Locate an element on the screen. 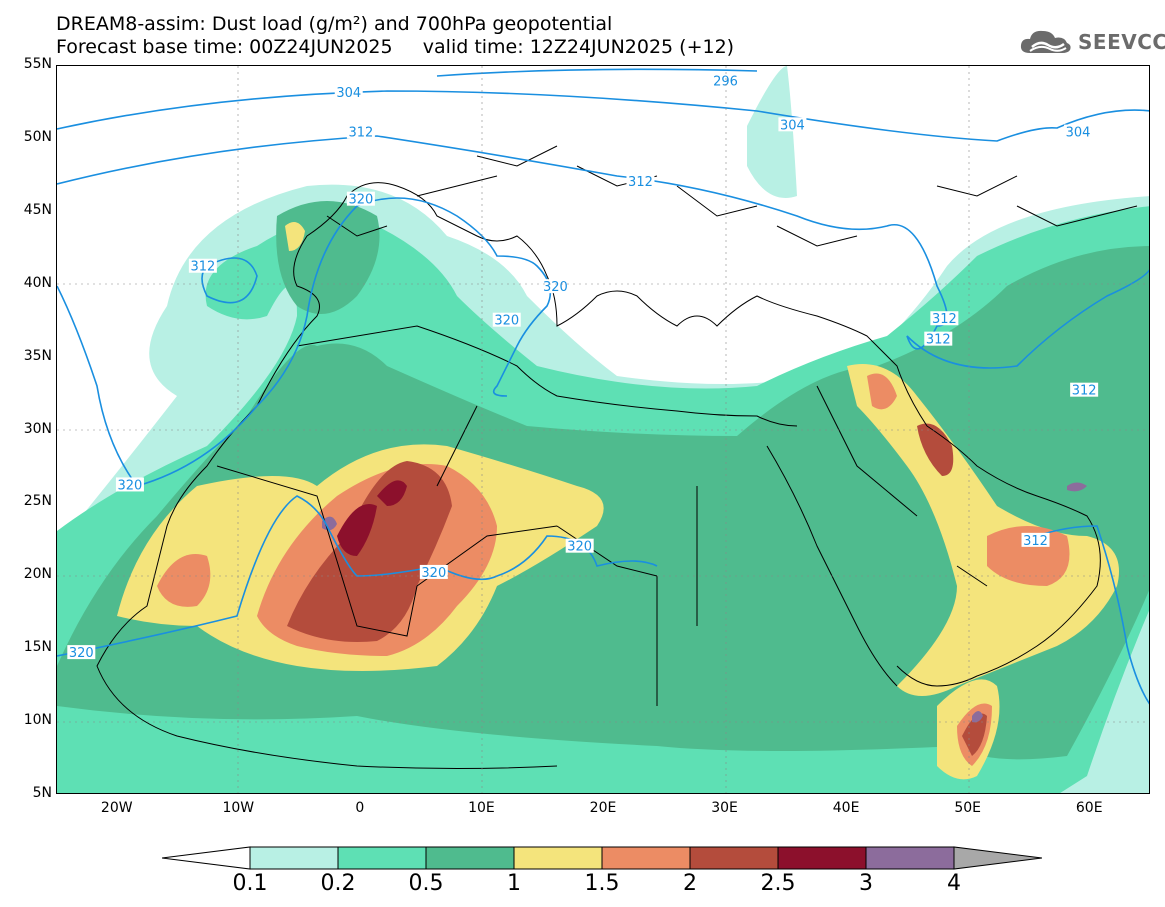 This screenshot has height=907, width=1165. colorbar-tick-label: 2 is located at coordinates (690, 883).